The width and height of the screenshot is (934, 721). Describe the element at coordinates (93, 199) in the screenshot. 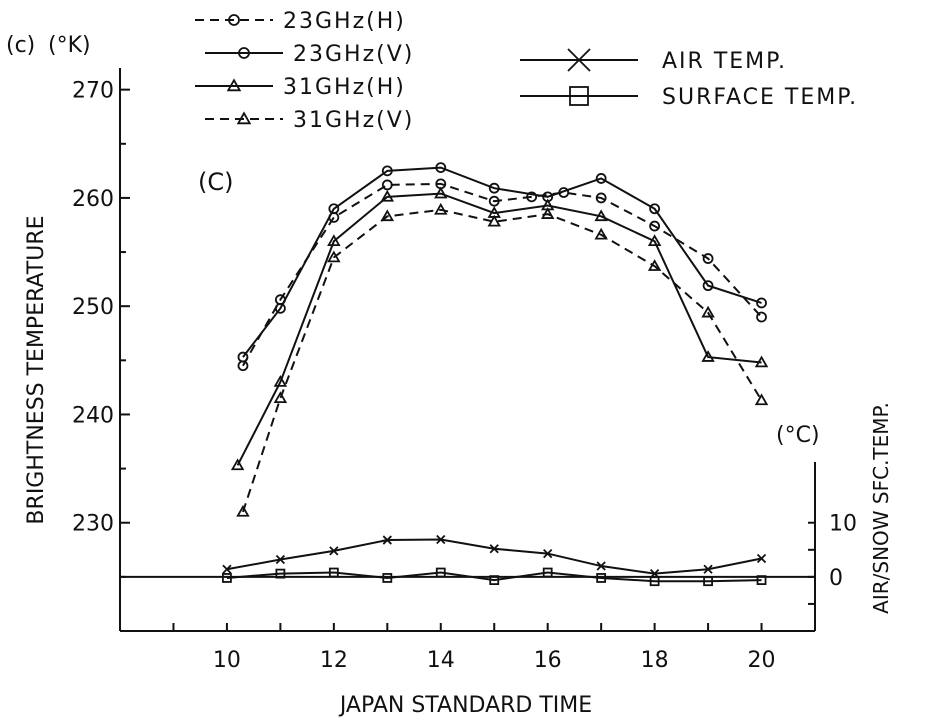

I see `y-tick-label: 260` at that location.